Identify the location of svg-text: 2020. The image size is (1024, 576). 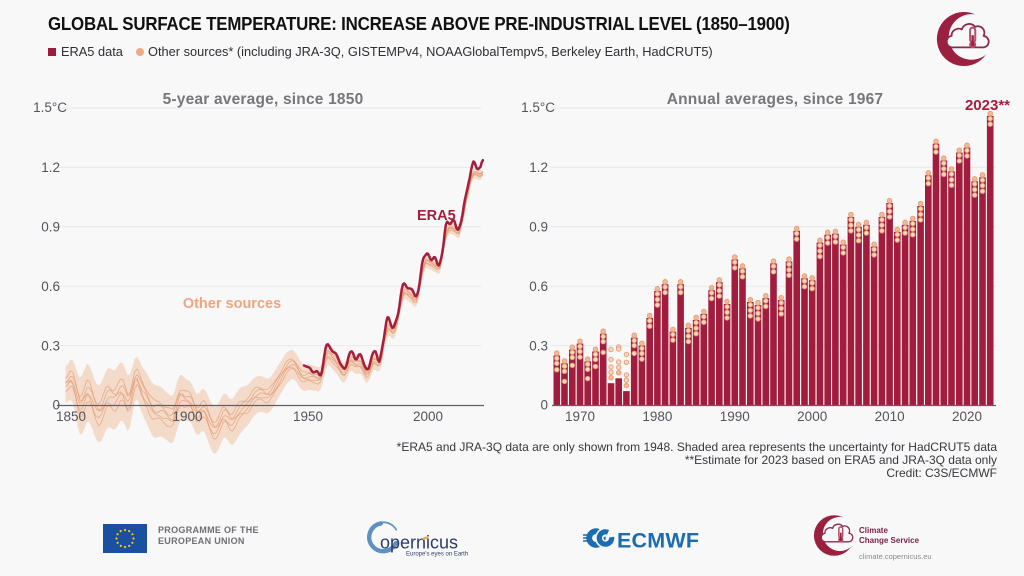
(967, 416).